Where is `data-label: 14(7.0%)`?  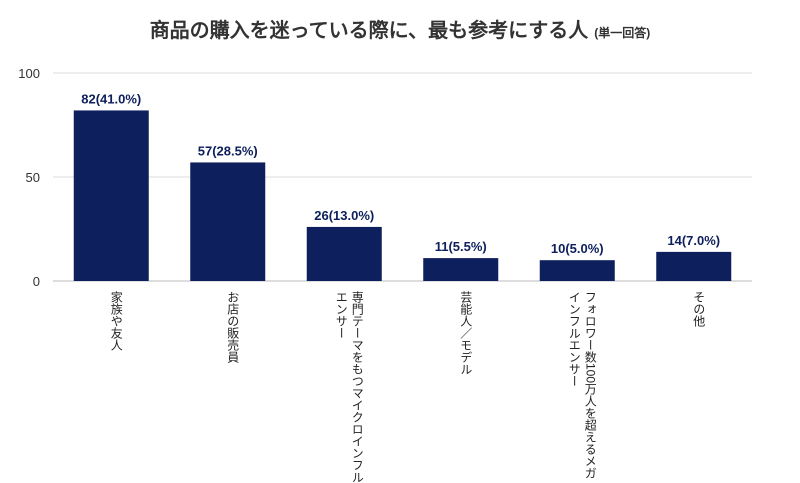 data-label: 14(7.0%) is located at coordinates (693, 240).